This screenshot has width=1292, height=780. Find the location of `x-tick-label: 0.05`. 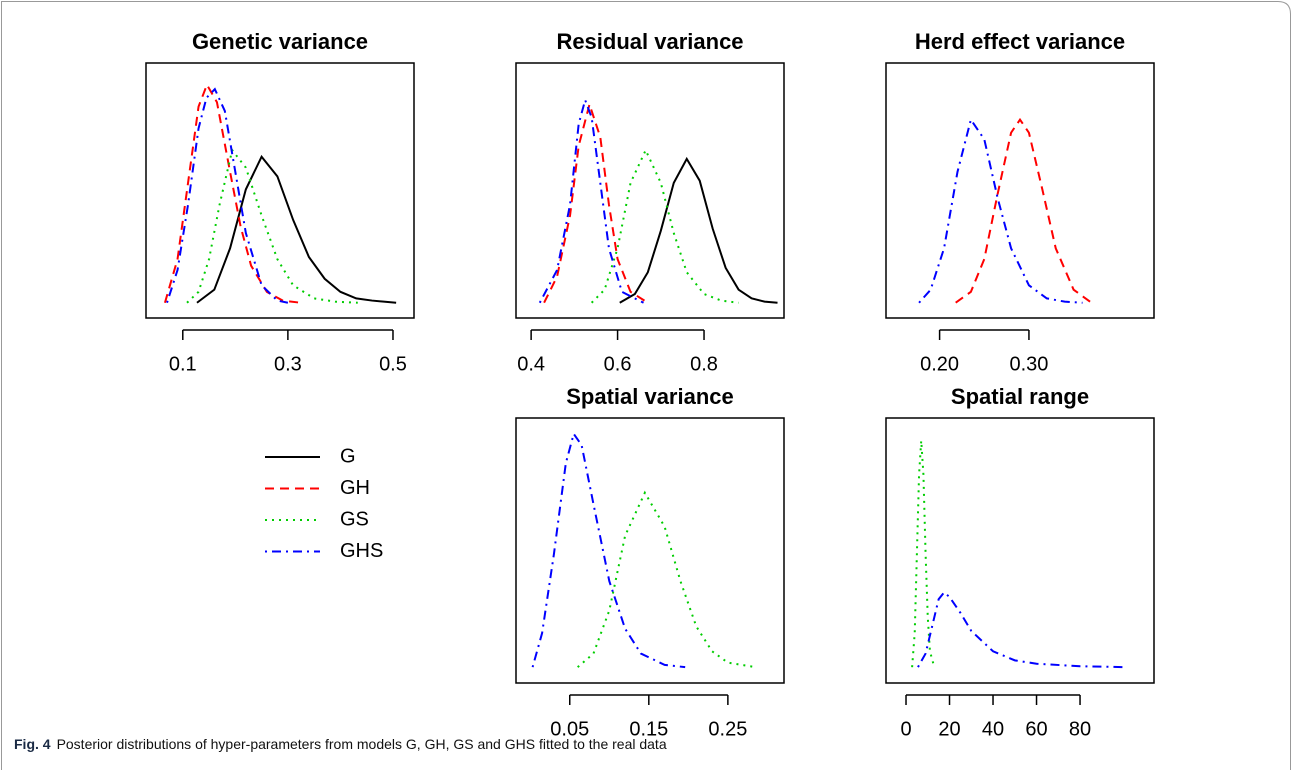

x-tick-label: 0.05 is located at coordinates (569, 729).